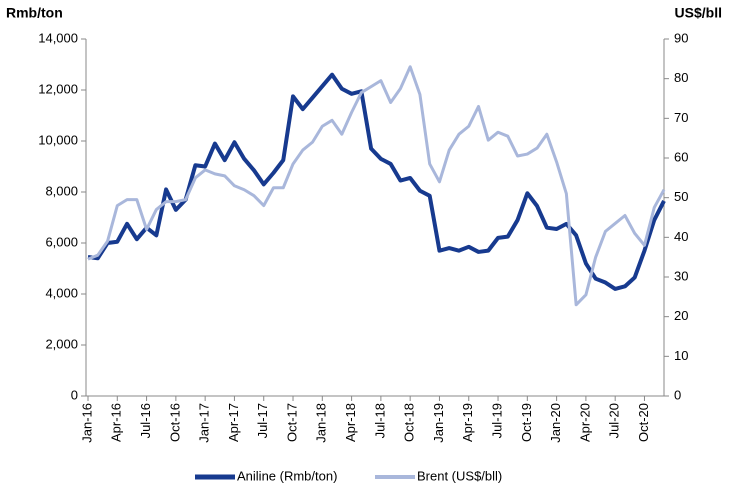 The image size is (729, 490). What do you see at coordinates (681, 37) in the screenshot?
I see `y2-tick-label: 90` at bounding box center [681, 37].